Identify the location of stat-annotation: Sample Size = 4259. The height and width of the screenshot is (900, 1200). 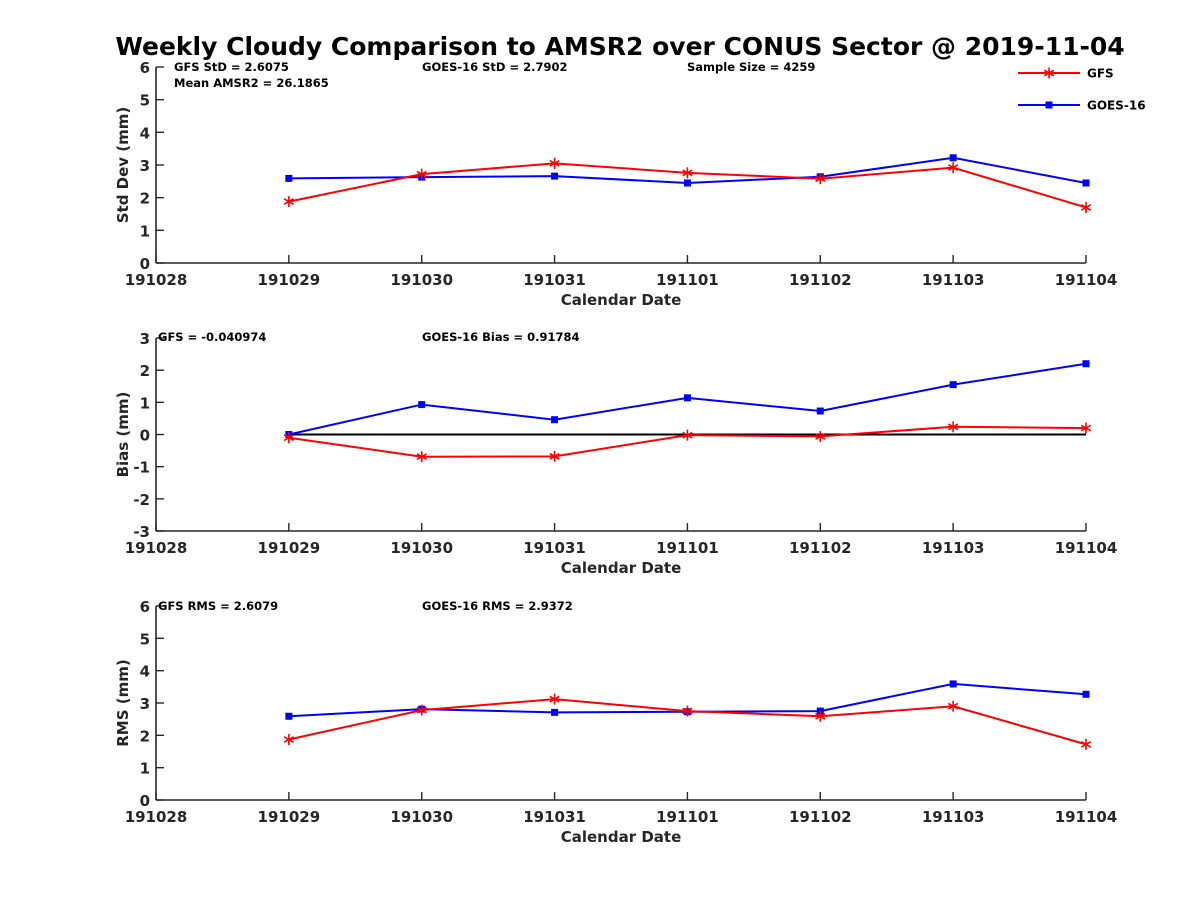
(751, 67).